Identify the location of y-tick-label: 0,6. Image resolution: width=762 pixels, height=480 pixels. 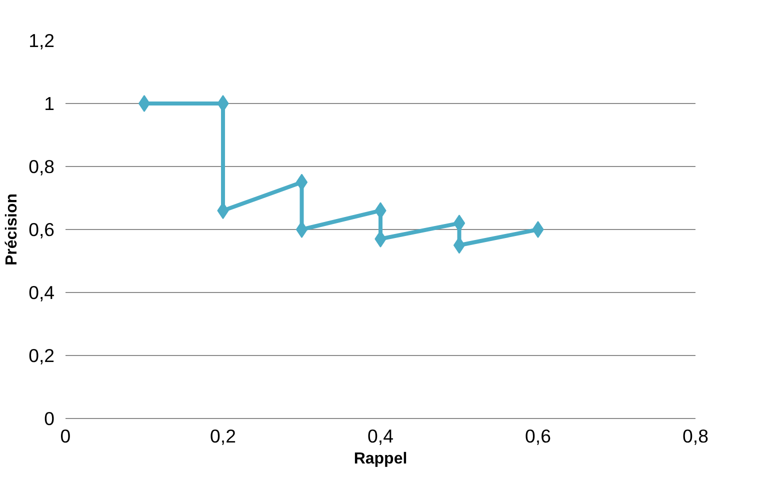
(41, 229).